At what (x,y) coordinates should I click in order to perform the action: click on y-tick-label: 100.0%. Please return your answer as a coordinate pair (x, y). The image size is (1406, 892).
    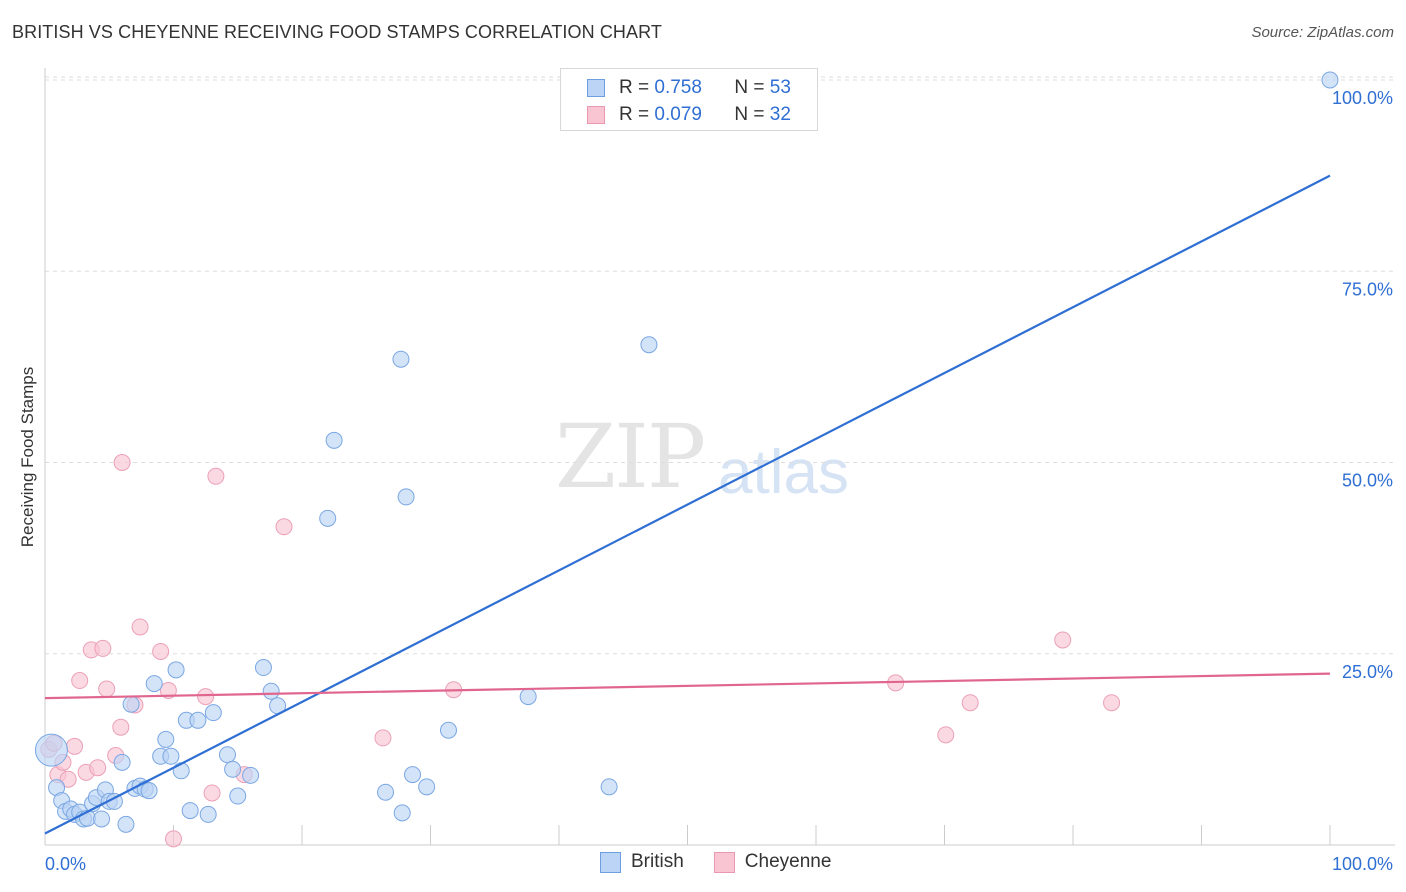
    Looking at the image, I should click on (1362, 98).